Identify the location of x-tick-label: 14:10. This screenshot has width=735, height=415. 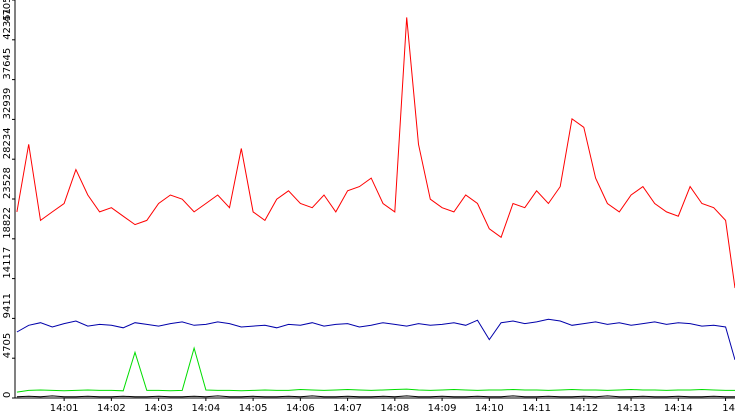
(489, 408).